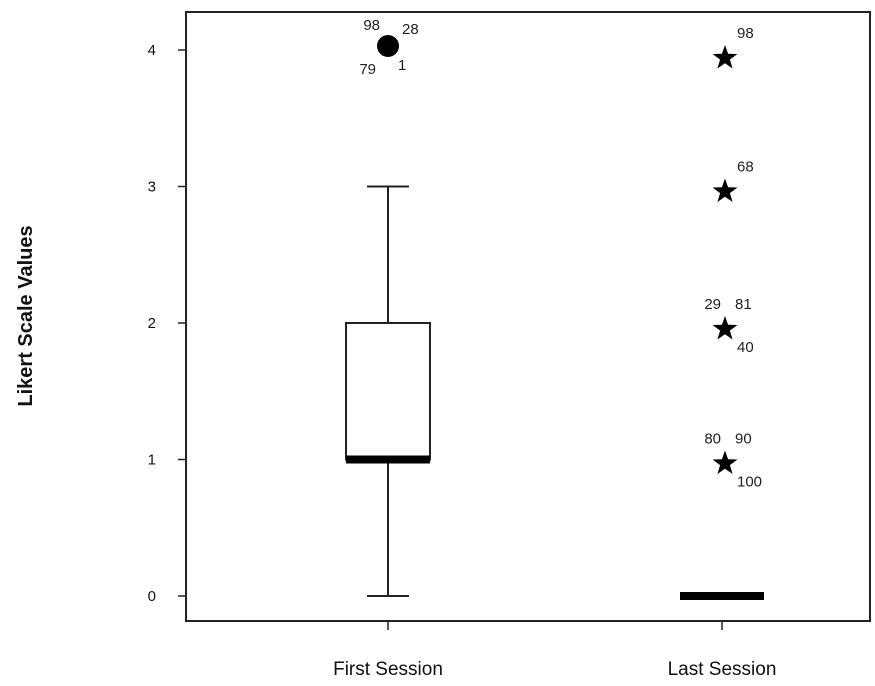 This screenshot has height=686, width=875. Describe the element at coordinates (749, 482) in the screenshot. I see `outlier-label-1-3-2: 100` at that location.